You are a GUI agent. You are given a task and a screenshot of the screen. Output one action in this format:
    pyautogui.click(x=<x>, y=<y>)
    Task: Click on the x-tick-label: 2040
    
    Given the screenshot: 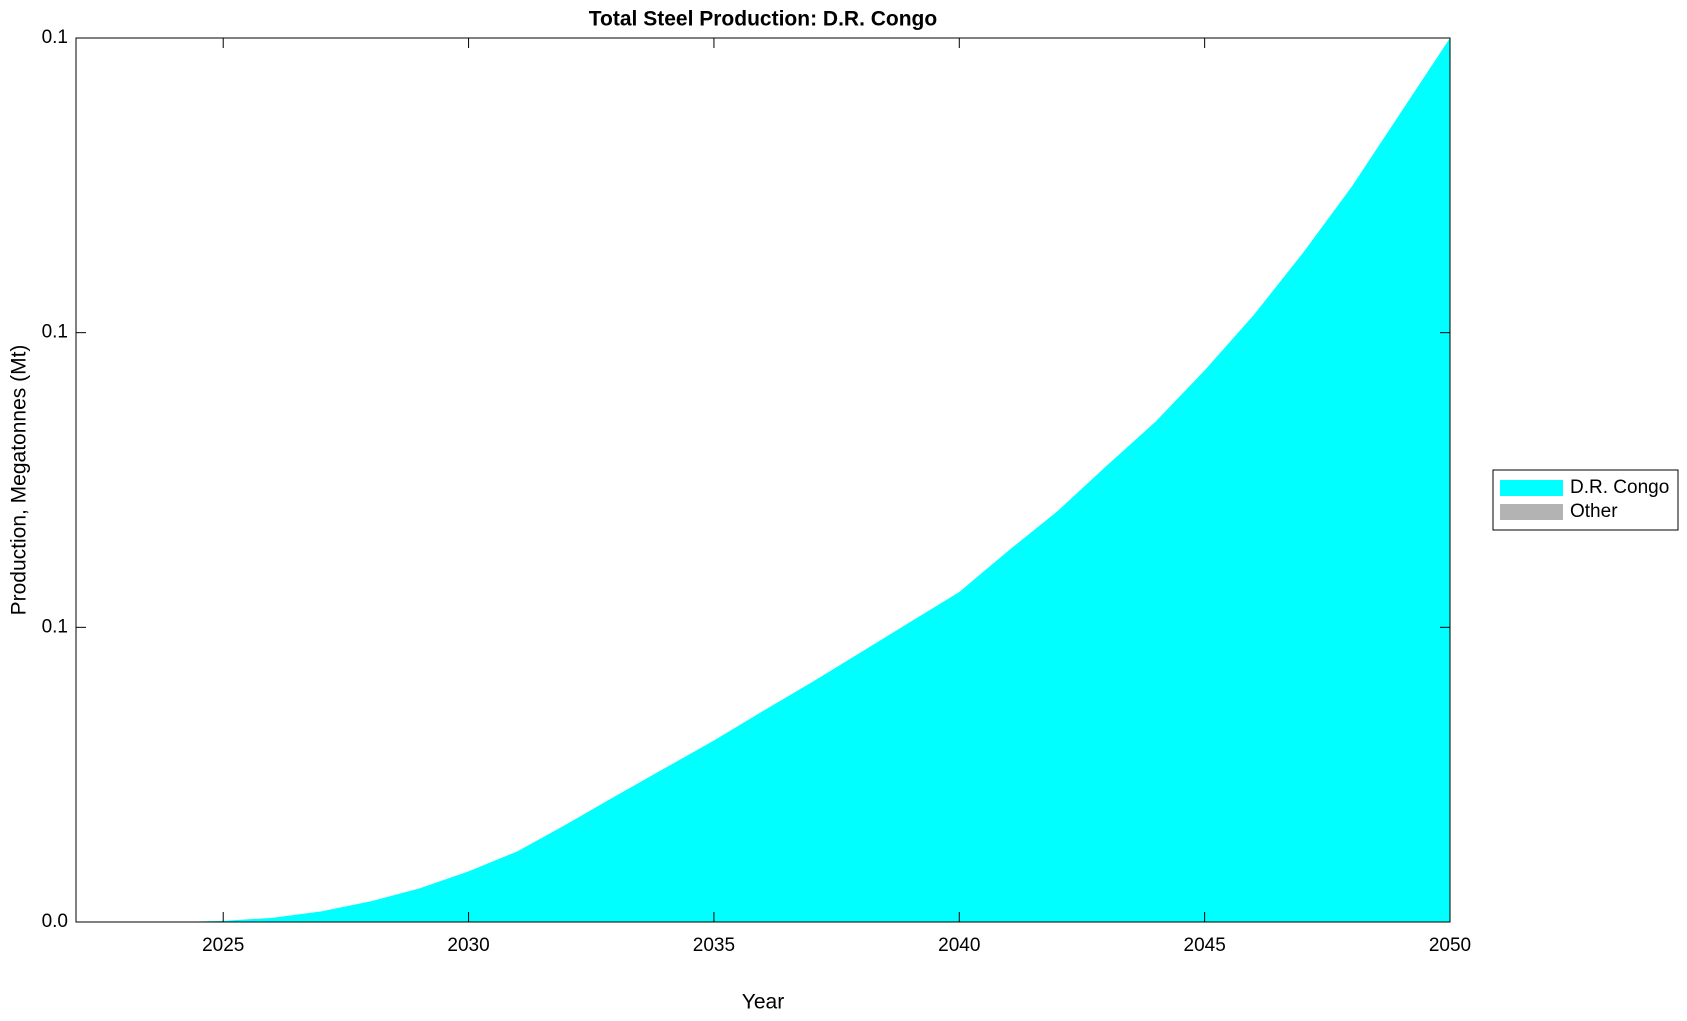 What is the action you would take?
    pyautogui.click(x=959, y=945)
    